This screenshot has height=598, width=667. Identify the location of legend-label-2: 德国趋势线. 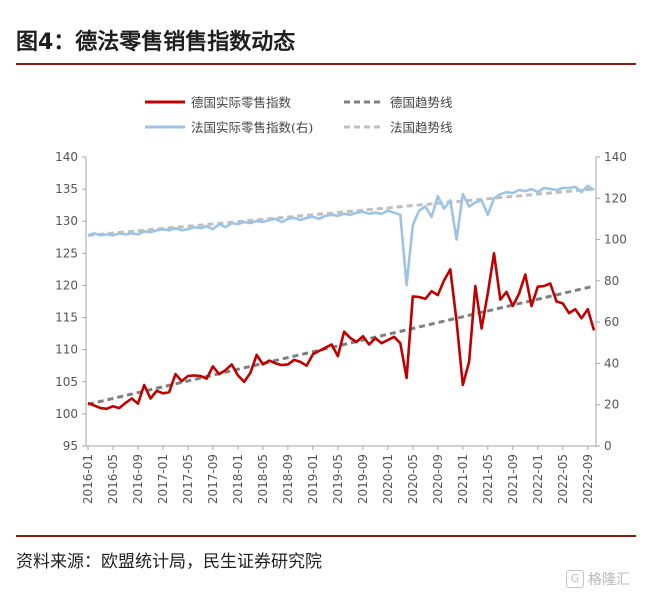
(421, 102).